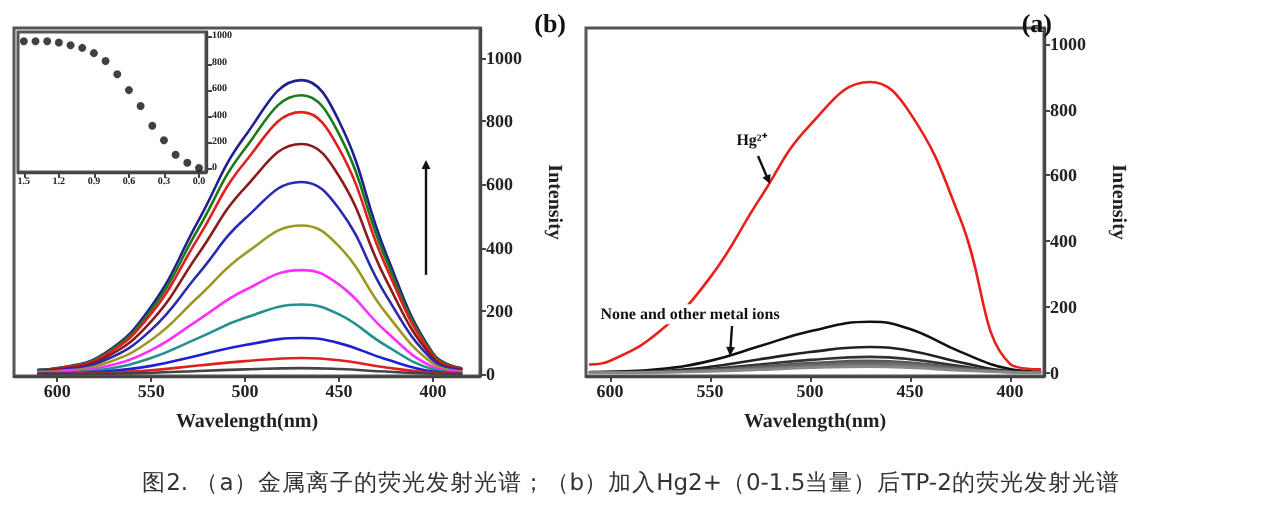  What do you see at coordinates (631, 483) in the screenshot?
I see `caption: 图2. （a）金属离子的荧光发射光谱；（b）加入Hg2+（0-1.5当量）后TP-2的荧光发射光谱` at bounding box center [631, 483].